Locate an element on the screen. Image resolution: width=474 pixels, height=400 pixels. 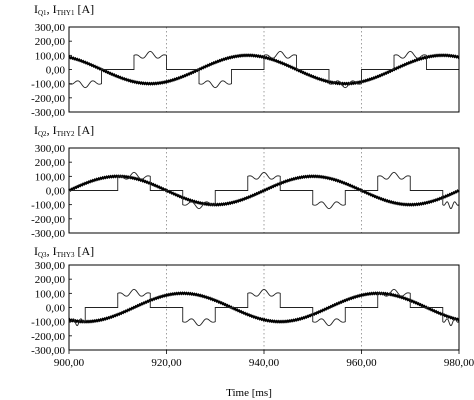
panel-3-ylabel: IQ3, ITHY3 [A] is located at coordinates (64, 251).